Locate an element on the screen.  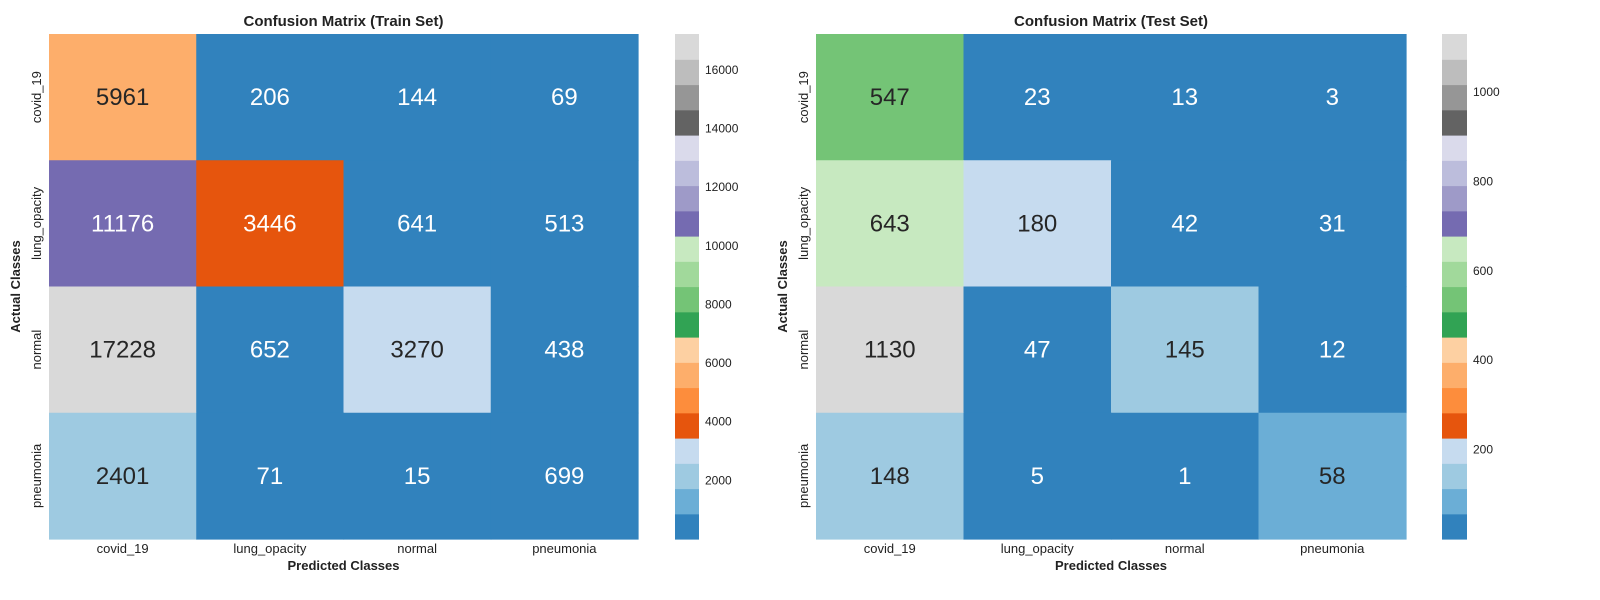
cell-value-label: 145 is located at coordinates (1185, 350).